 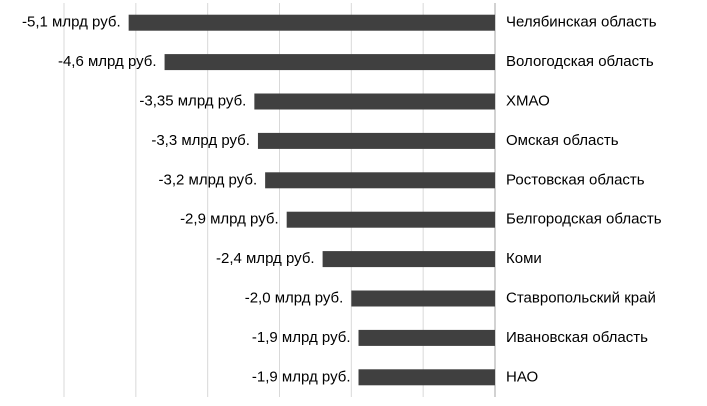 I want to click on value-label: -3,3 млрд руб., so click(x=200, y=140).